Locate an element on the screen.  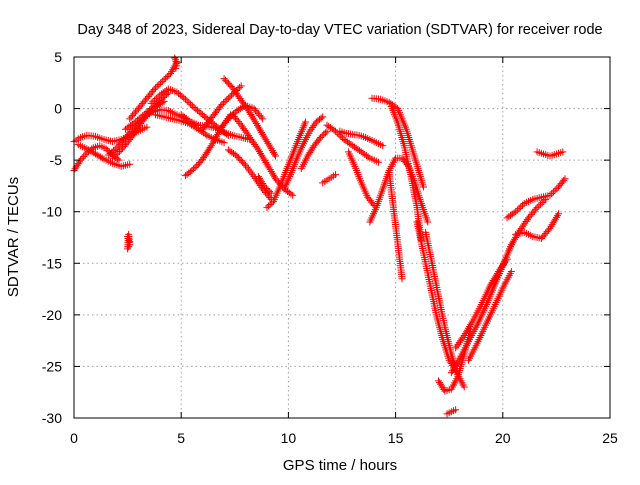
y-tick-label: -5 is located at coordinates (56, 160).